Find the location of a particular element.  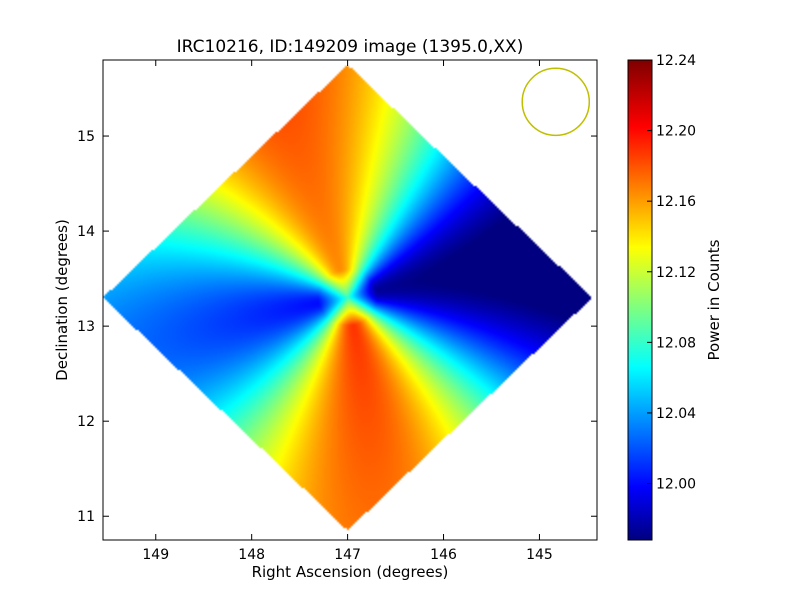

x-tick-label: 149 is located at coordinates (155, 555).